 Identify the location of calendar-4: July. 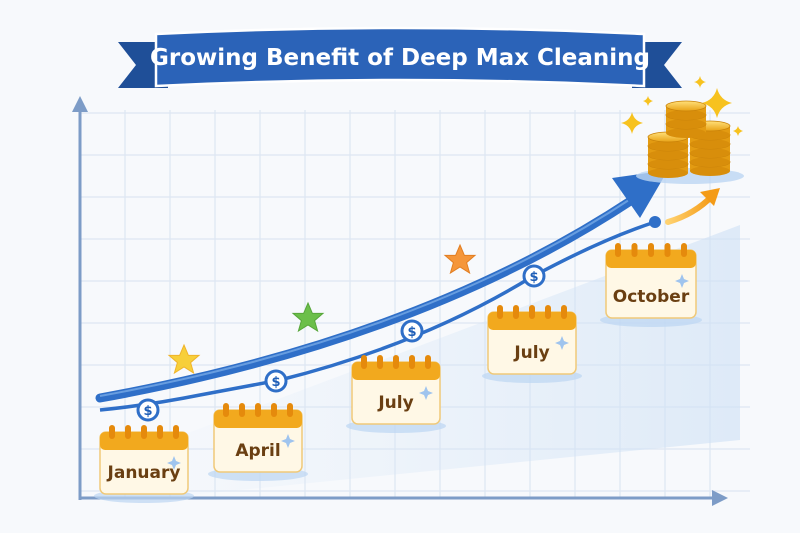
(532, 344).